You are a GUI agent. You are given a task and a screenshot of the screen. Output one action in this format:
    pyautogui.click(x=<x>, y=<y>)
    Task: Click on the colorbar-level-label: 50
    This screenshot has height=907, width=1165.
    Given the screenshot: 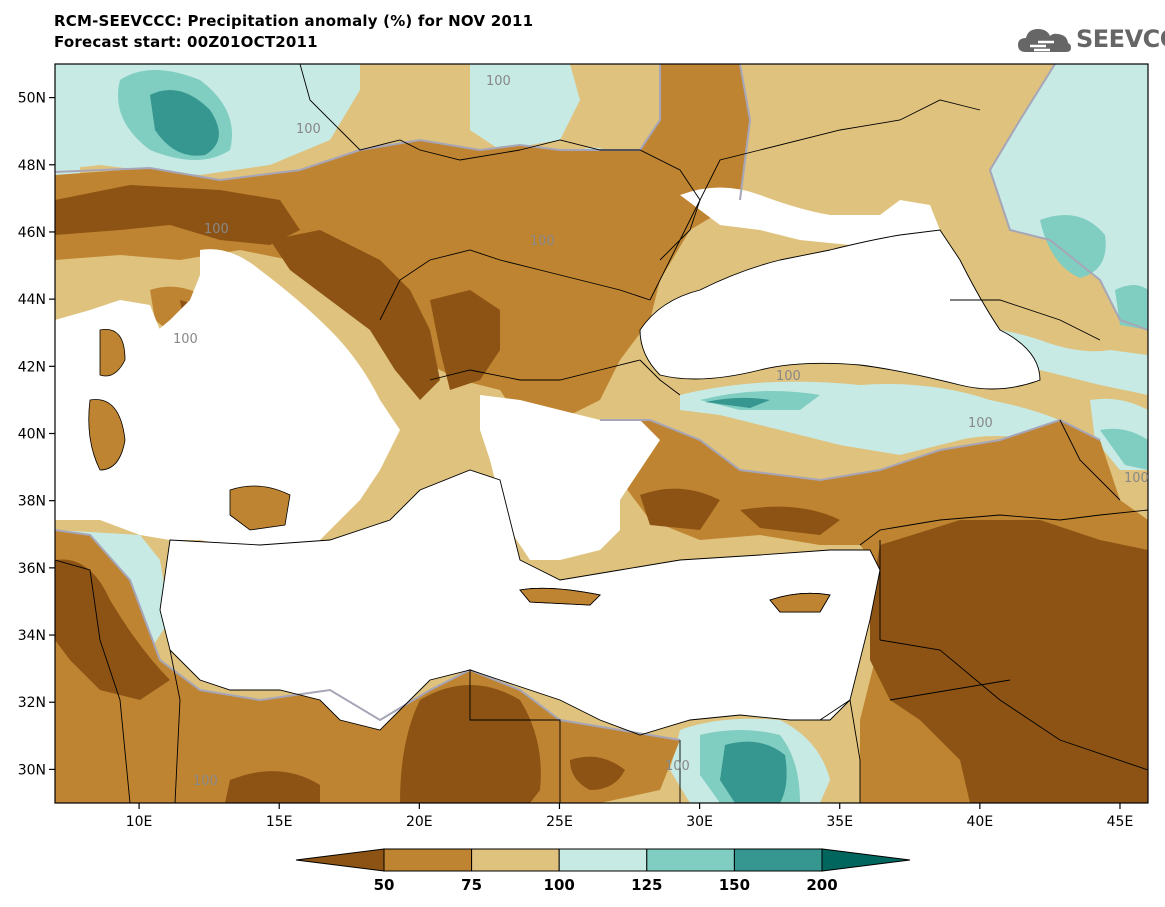 What is the action you would take?
    pyautogui.click(x=384, y=885)
    